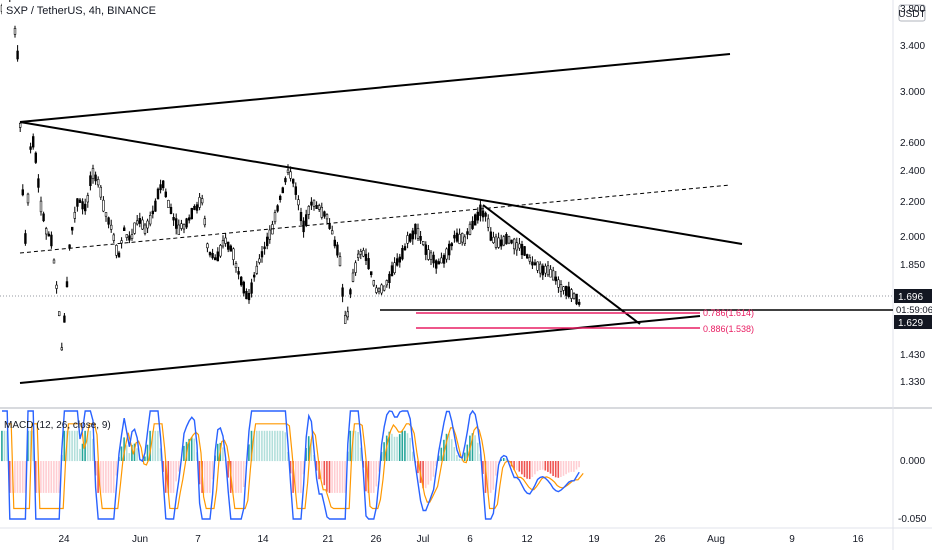  I want to click on price-tick: 2.400, so click(912, 171).